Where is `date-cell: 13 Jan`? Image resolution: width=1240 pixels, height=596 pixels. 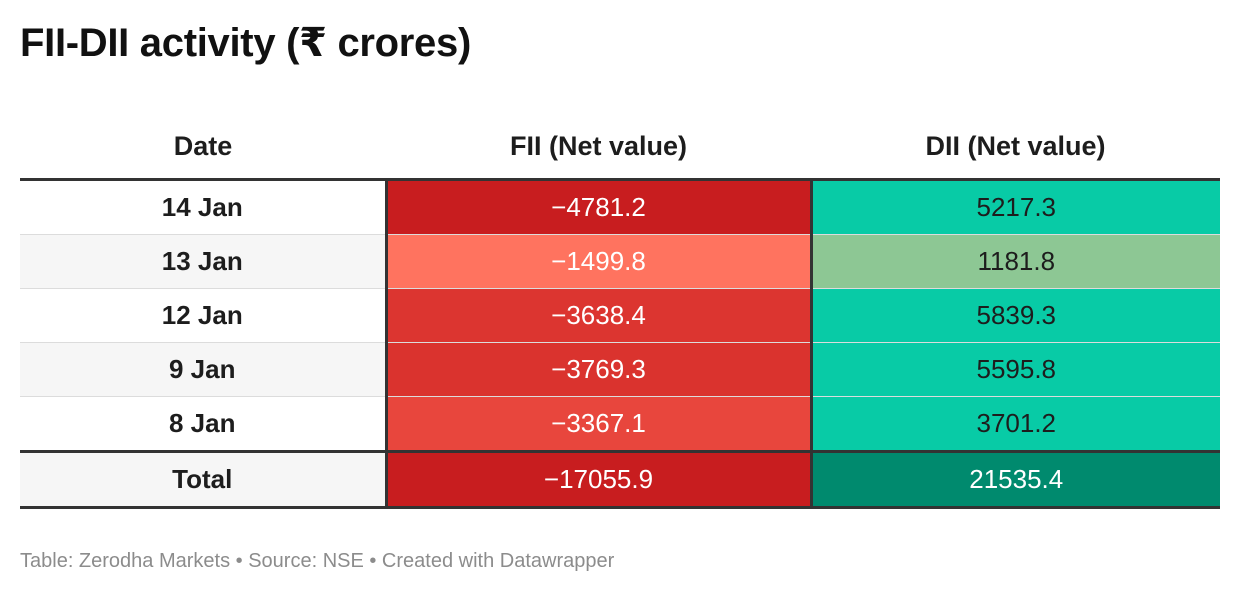 date-cell: 13 Jan is located at coordinates (204, 261).